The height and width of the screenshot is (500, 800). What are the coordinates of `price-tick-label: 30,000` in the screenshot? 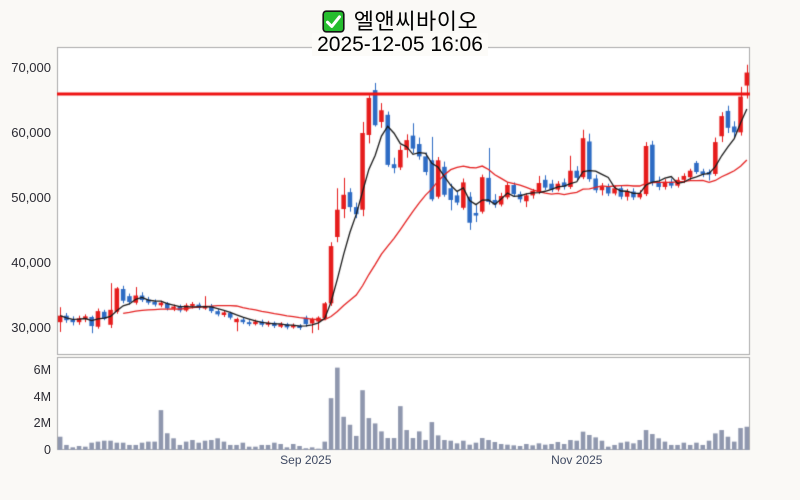 It's located at (31, 328).